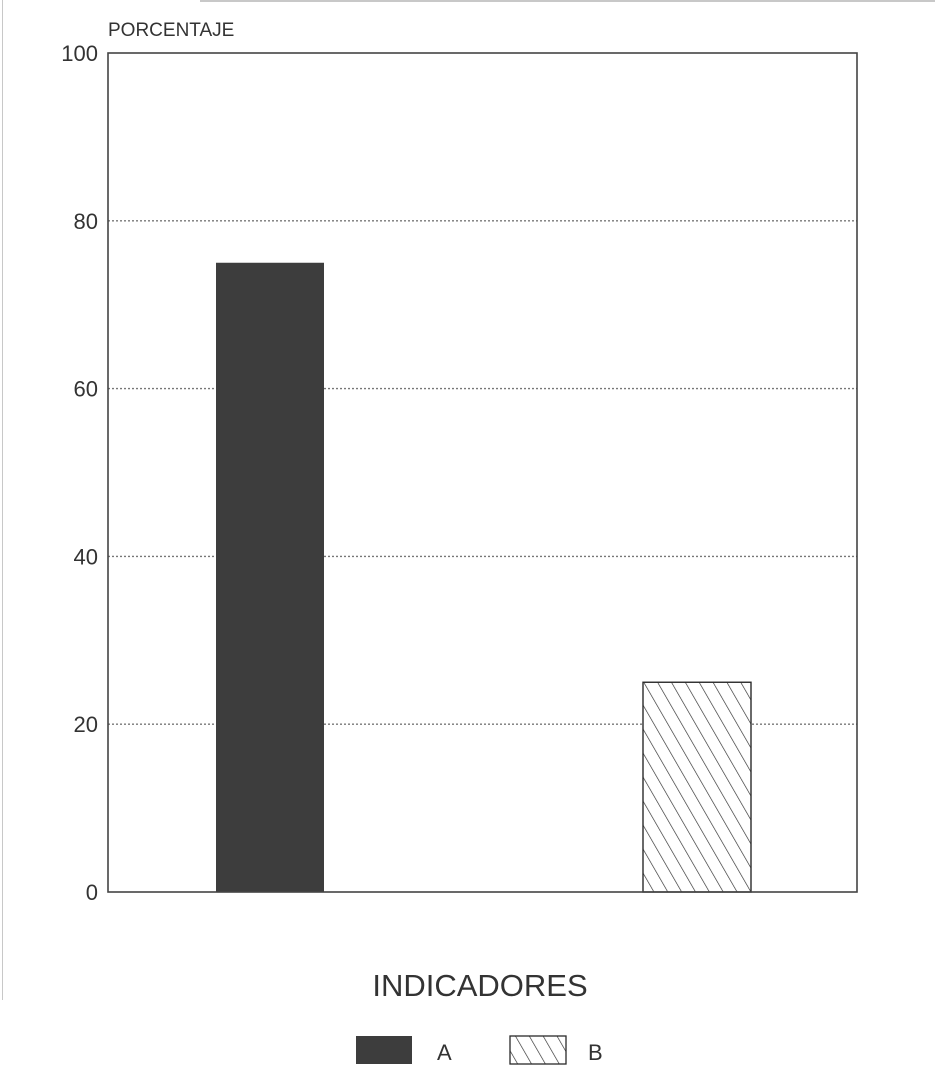 The image size is (935, 1087). Describe the element at coordinates (2, 500) in the screenshot. I see `scan-left-edge` at that location.